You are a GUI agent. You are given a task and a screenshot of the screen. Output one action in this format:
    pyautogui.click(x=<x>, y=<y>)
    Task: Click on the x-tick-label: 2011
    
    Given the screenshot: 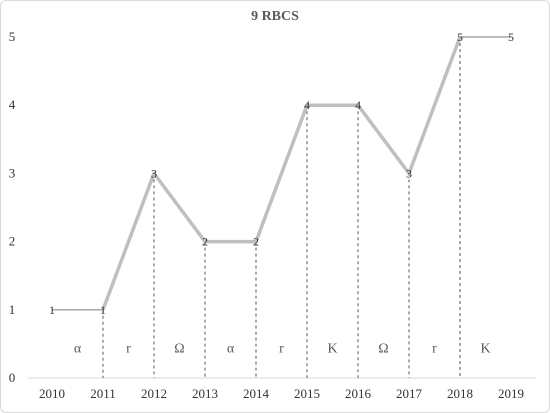 What is the action you would take?
    pyautogui.click(x=103, y=393)
    